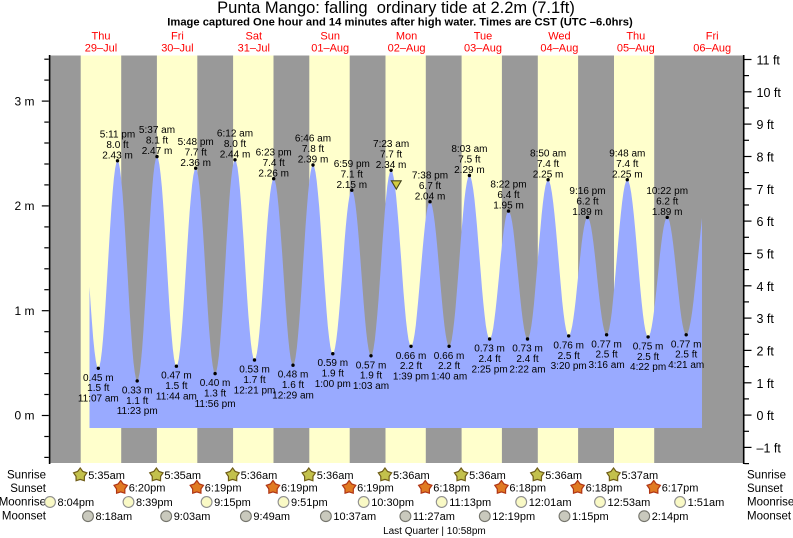 The image size is (793, 538). What do you see at coordinates (686, 365) in the screenshot?
I see `svg-text: 4:21 am` at bounding box center [686, 365].